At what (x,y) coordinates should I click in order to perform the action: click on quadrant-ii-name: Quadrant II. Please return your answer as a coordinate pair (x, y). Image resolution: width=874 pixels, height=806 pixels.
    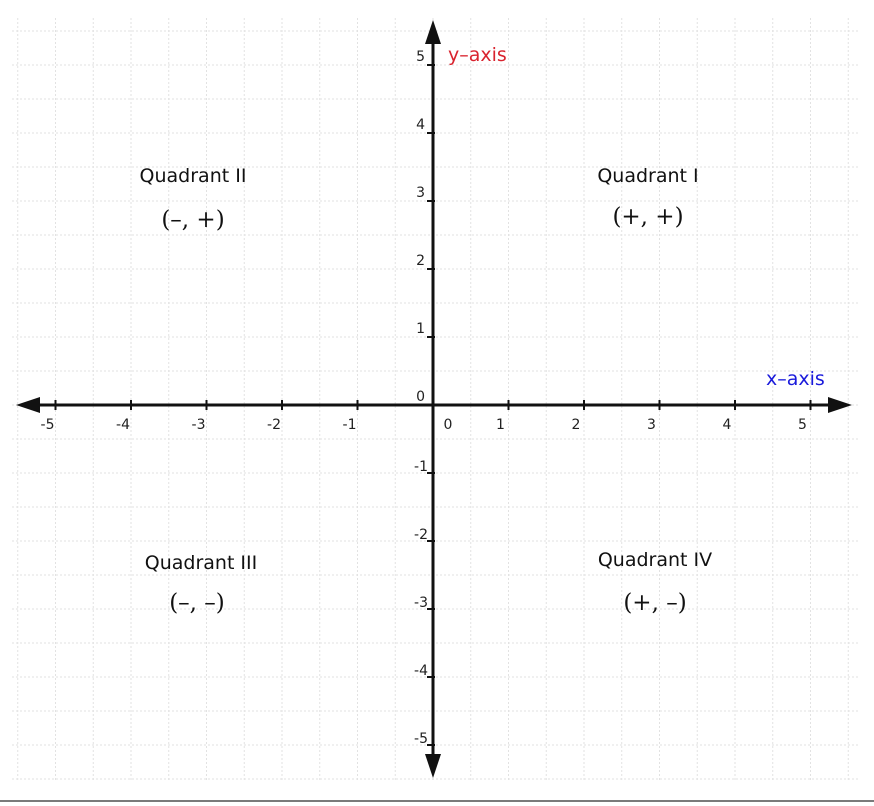
    Looking at the image, I should click on (193, 176).